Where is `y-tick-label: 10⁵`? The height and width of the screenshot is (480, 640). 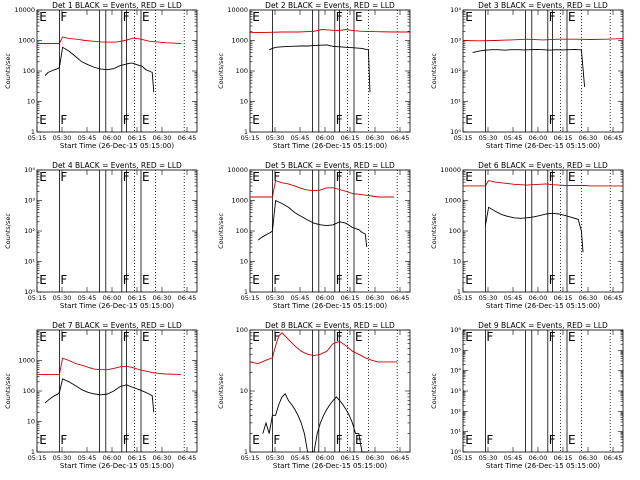
y-tick-label: 10⁵ is located at coordinates (455, 350).